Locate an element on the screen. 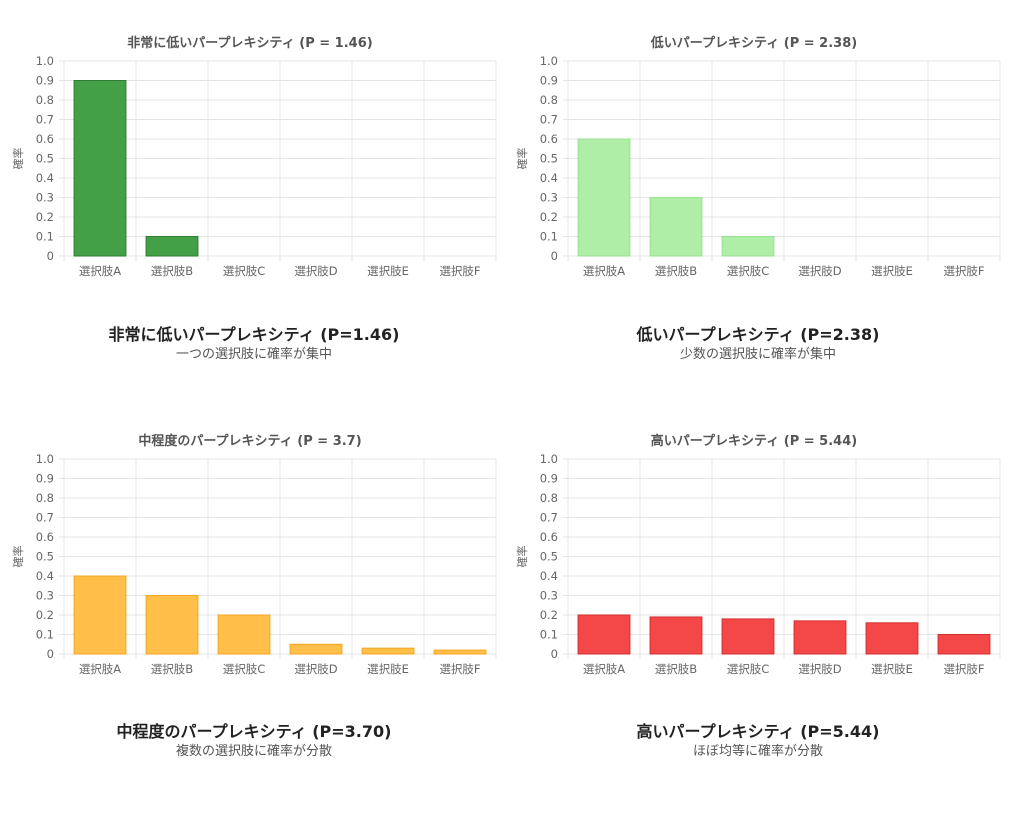 The image size is (1024, 814). caption: 低いパープレキシティ (P=2.38) 少数の選択肢に確率が集中 is located at coordinates (758, 344).